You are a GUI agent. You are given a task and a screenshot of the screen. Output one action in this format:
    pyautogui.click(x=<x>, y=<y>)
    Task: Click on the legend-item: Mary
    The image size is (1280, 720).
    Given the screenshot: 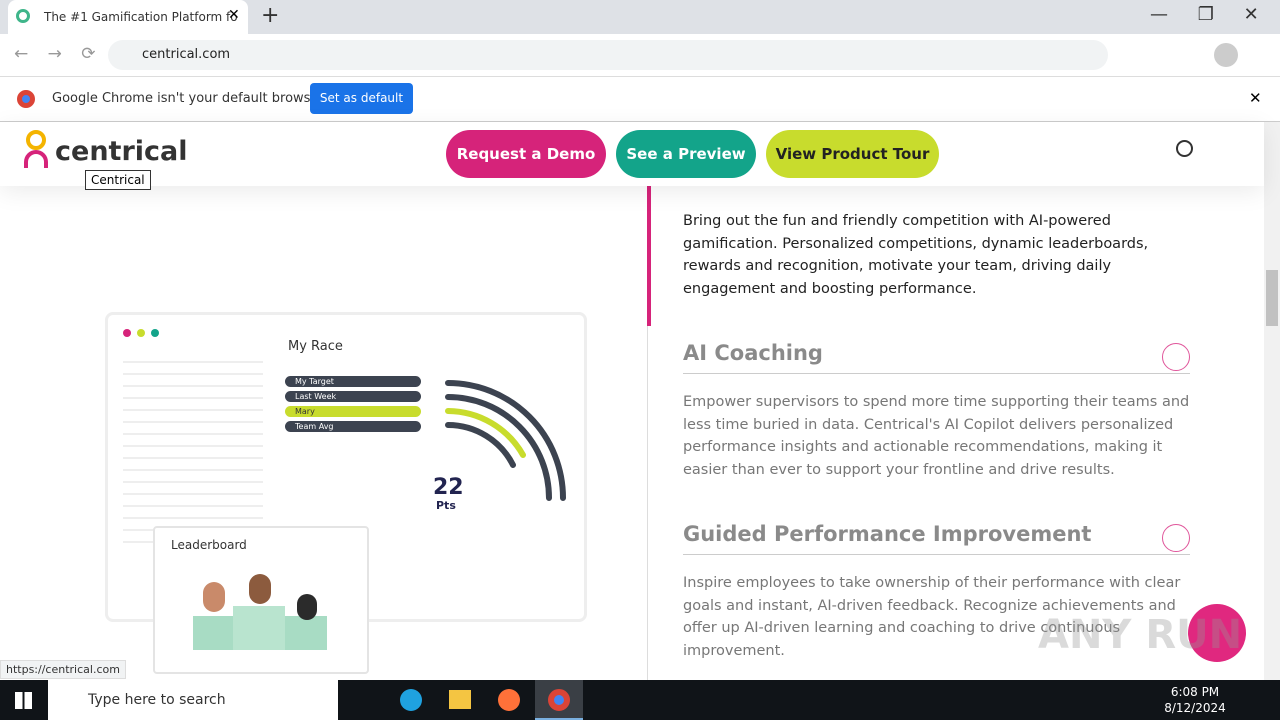 What is the action you would take?
    pyautogui.click(x=353, y=411)
    